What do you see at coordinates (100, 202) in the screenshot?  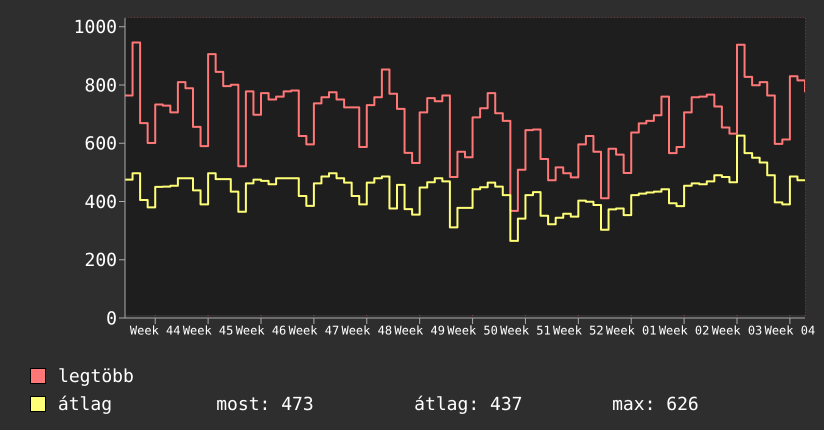 I see `y-tick-label: 400` at bounding box center [100, 202].